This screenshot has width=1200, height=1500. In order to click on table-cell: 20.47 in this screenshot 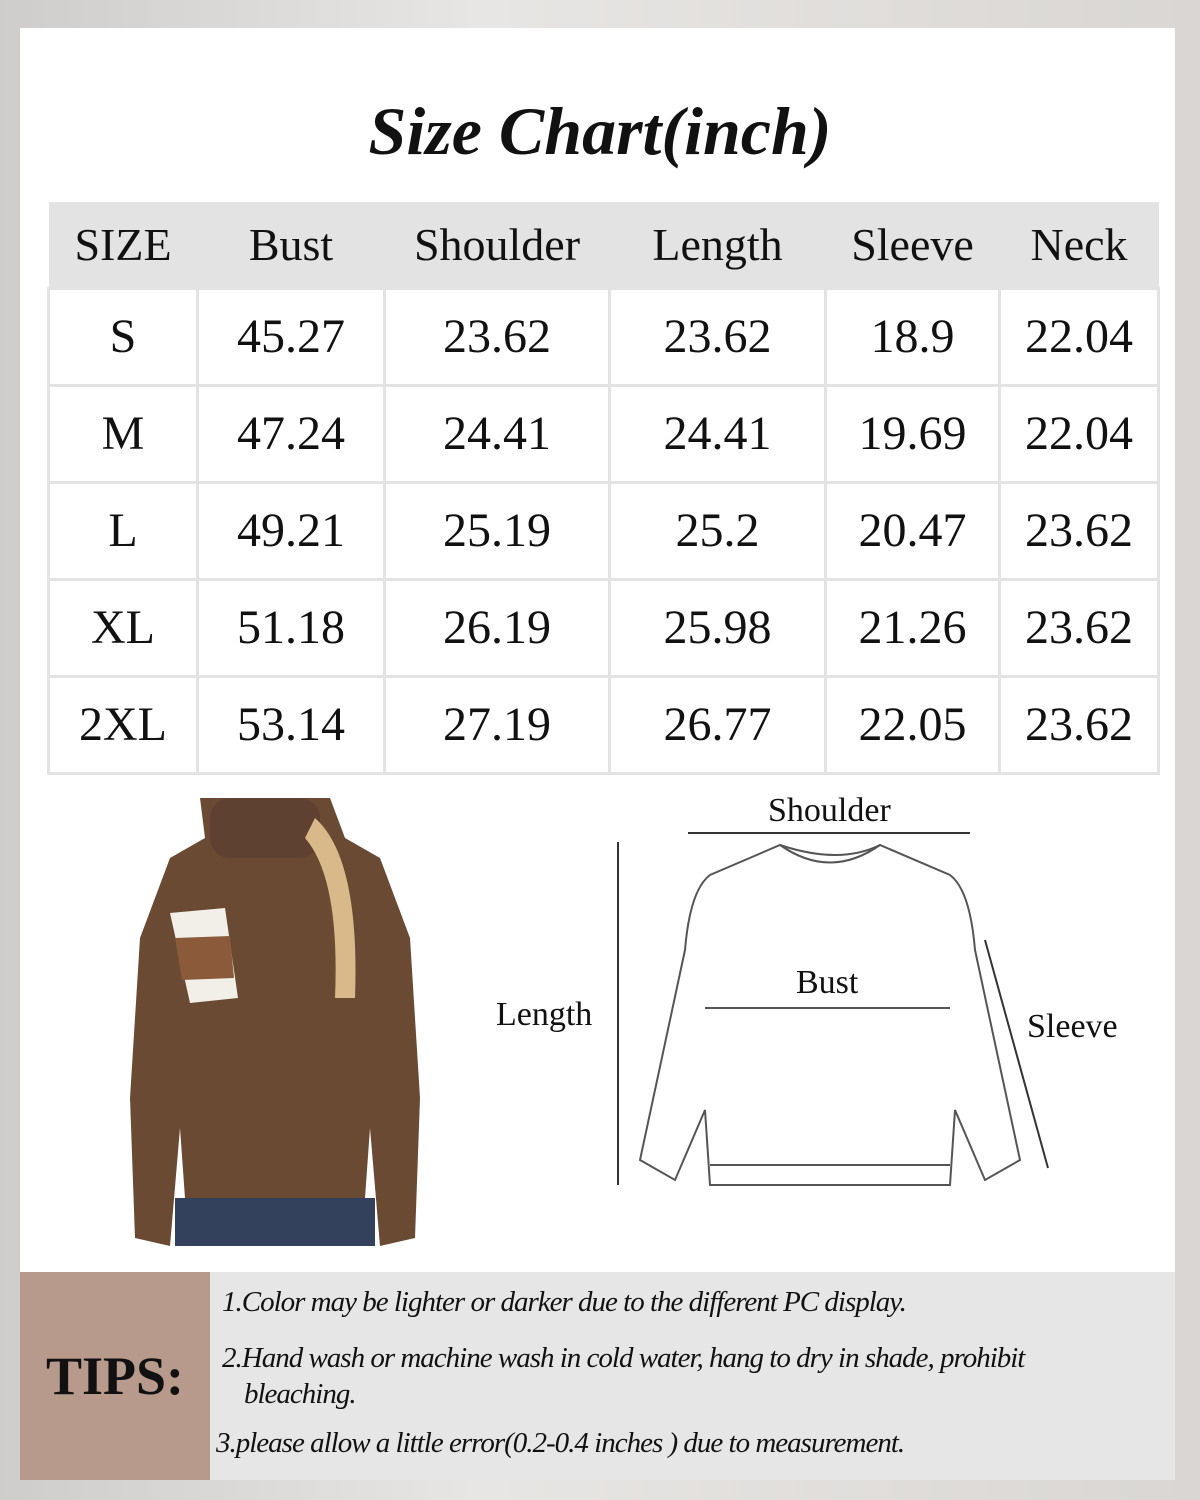, I will do `click(912, 530)`.